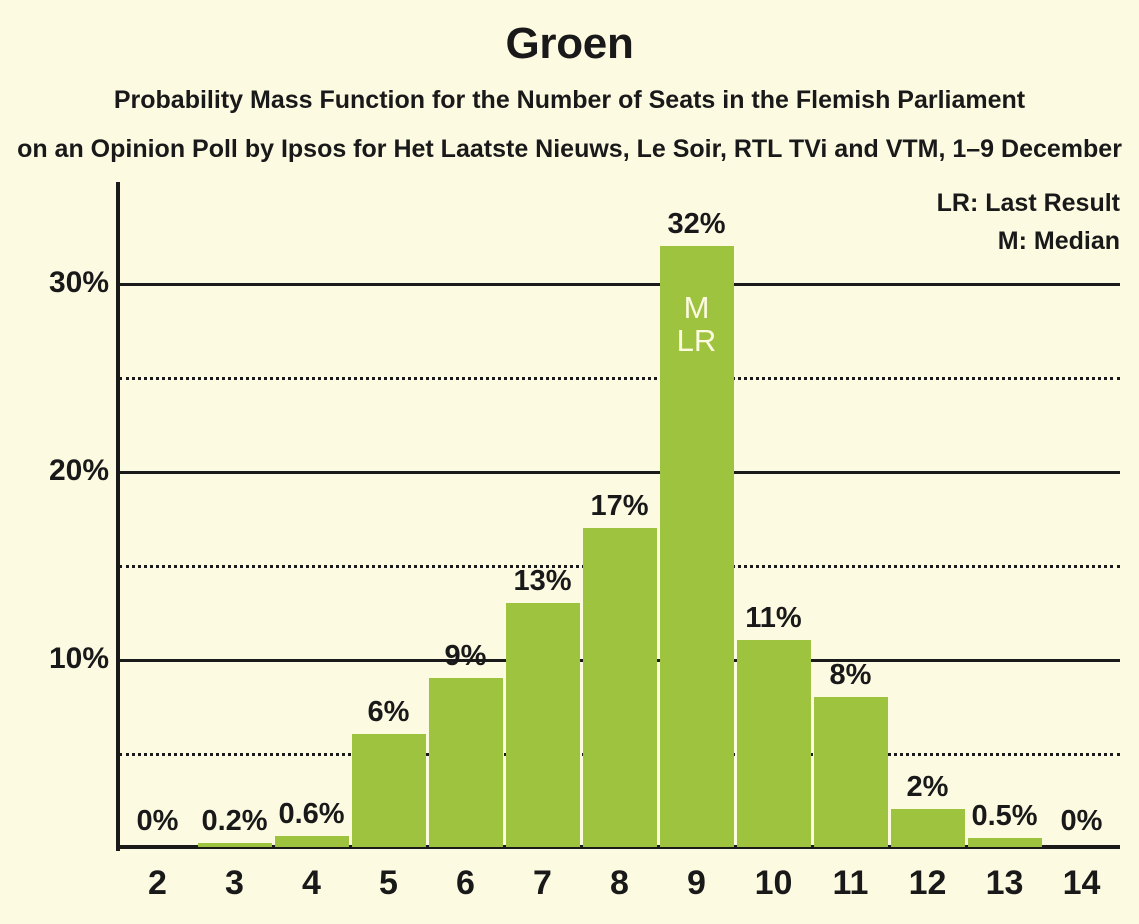  Describe the element at coordinates (696, 324) in the screenshot. I see `bar-annotation-9: M LR` at that location.